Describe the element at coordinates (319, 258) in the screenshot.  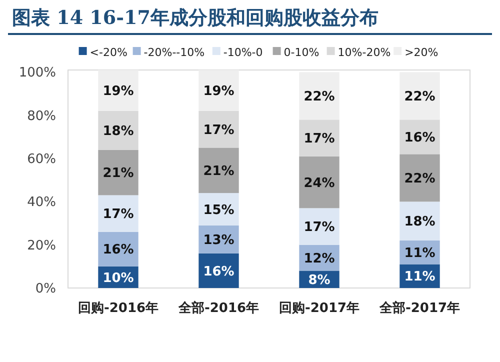
I see `data-label: 12%` at that location.